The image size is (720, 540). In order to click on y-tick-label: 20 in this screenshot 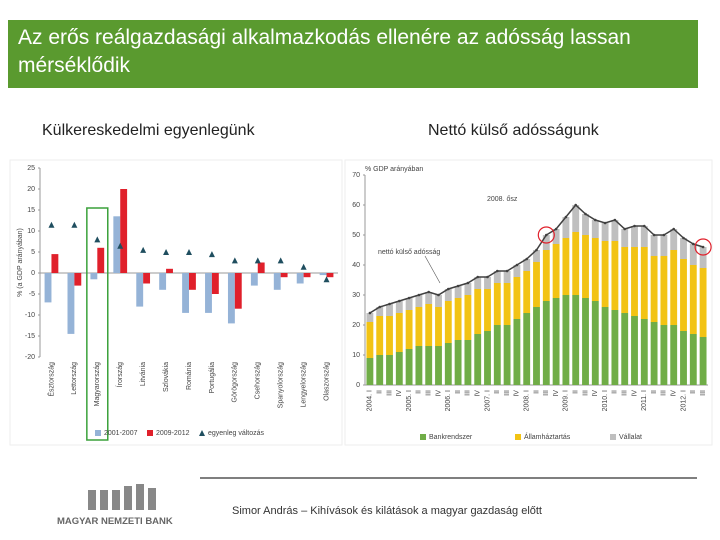, I will do `click(356, 325)`.